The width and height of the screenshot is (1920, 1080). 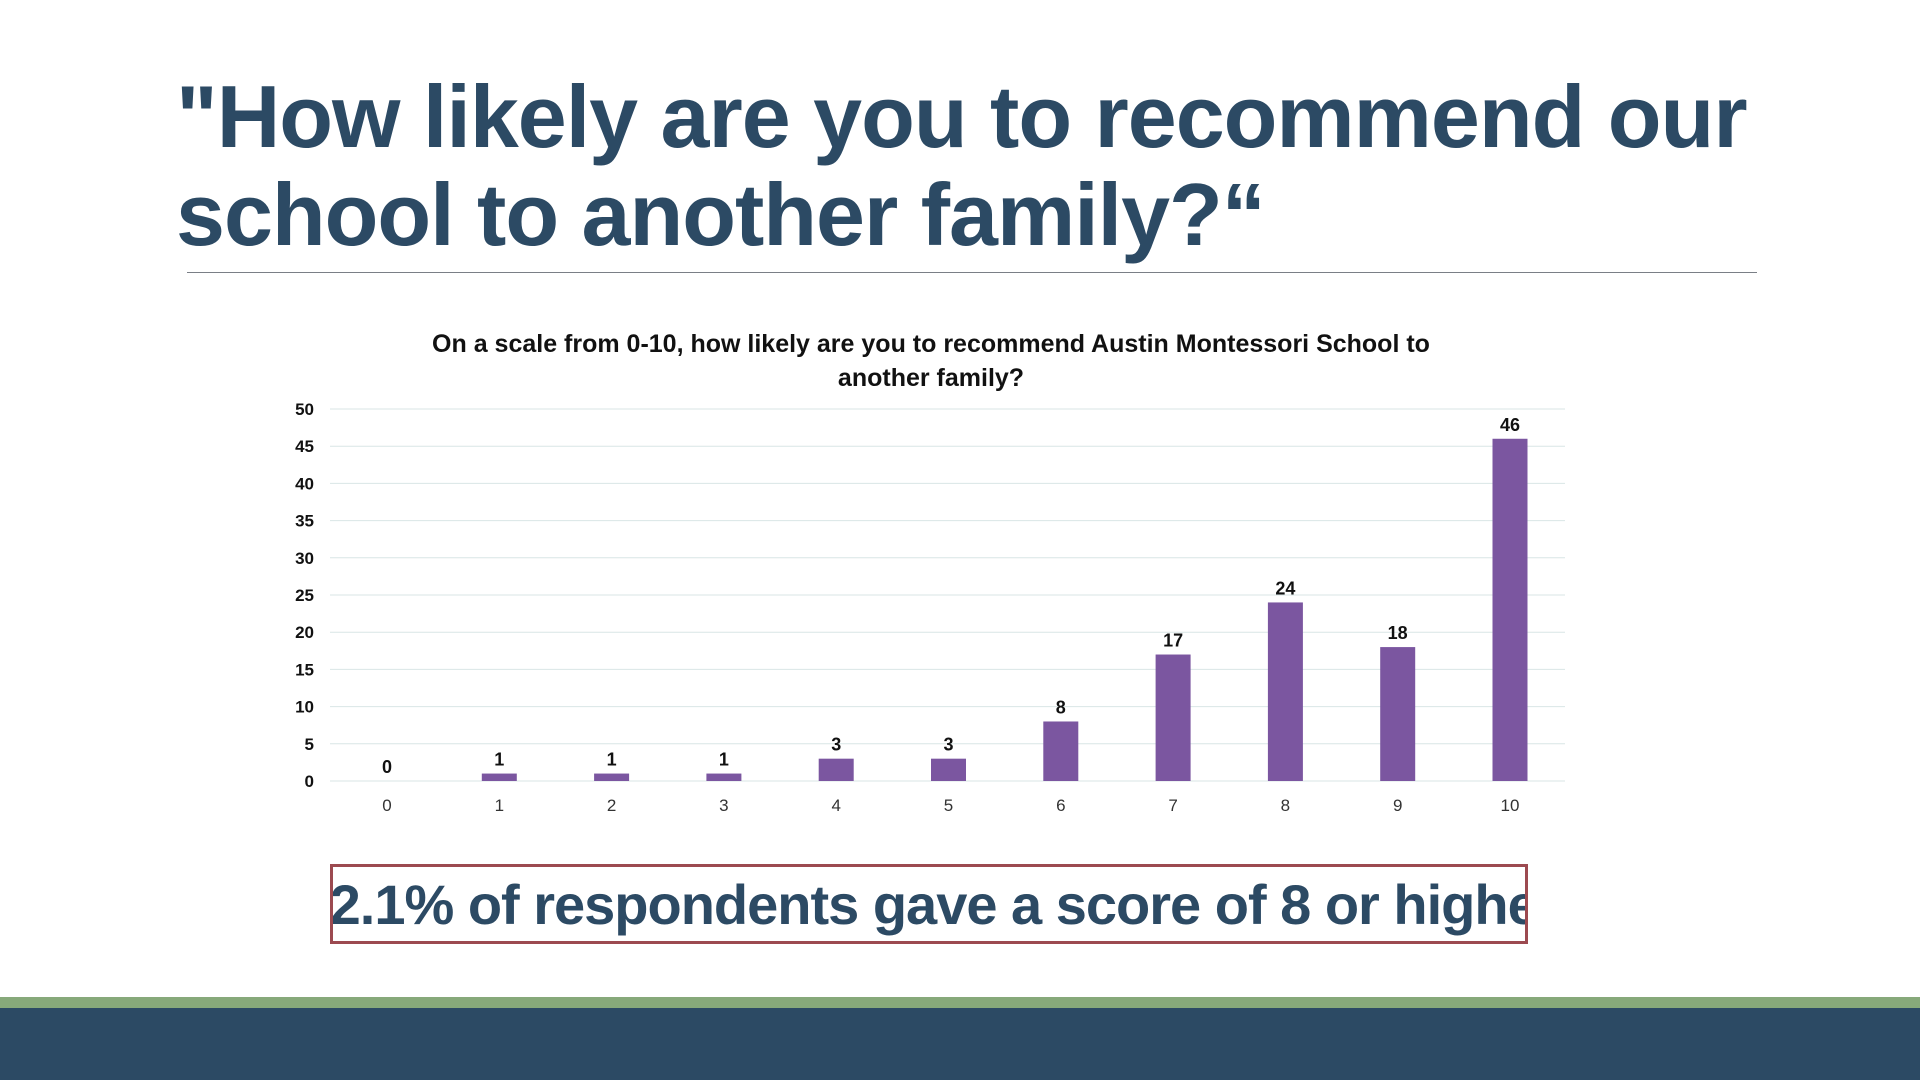 What do you see at coordinates (1510, 805) in the screenshot?
I see `x-tick-label: 10` at bounding box center [1510, 805].